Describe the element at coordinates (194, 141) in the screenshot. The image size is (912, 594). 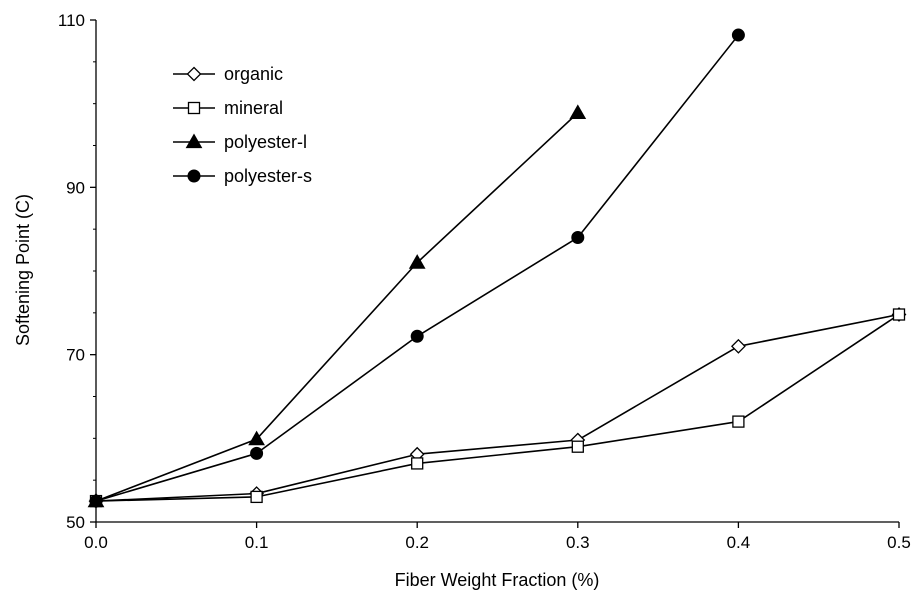
I see `legend-marker-polyester-l` at that location.